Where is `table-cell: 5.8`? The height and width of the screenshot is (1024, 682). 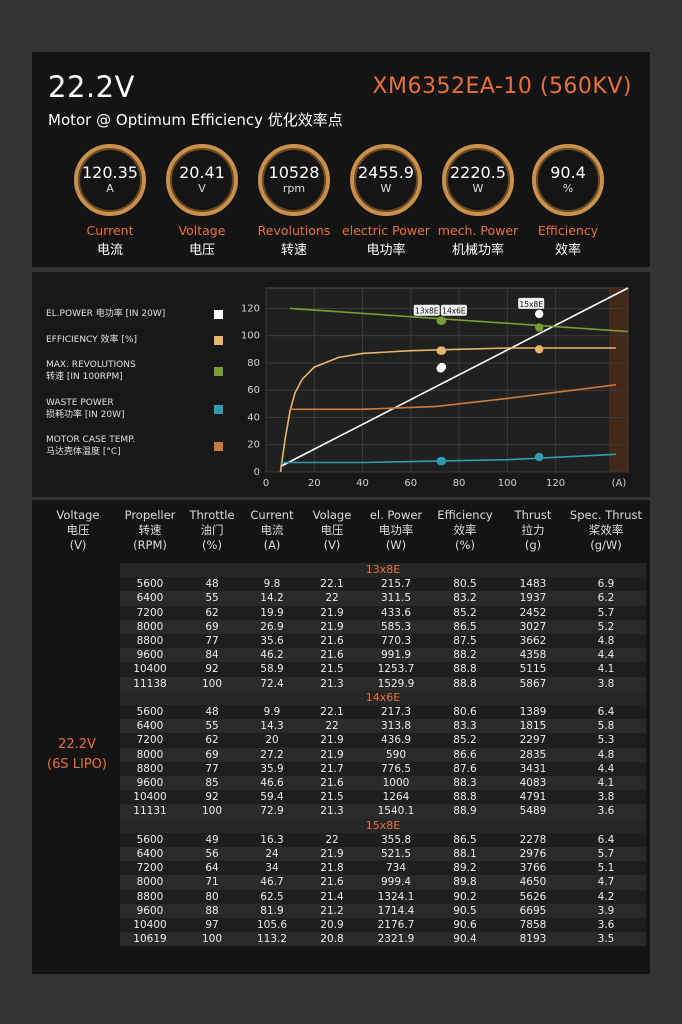
table-cell: 5.8 is located at coordinates (606, 726).